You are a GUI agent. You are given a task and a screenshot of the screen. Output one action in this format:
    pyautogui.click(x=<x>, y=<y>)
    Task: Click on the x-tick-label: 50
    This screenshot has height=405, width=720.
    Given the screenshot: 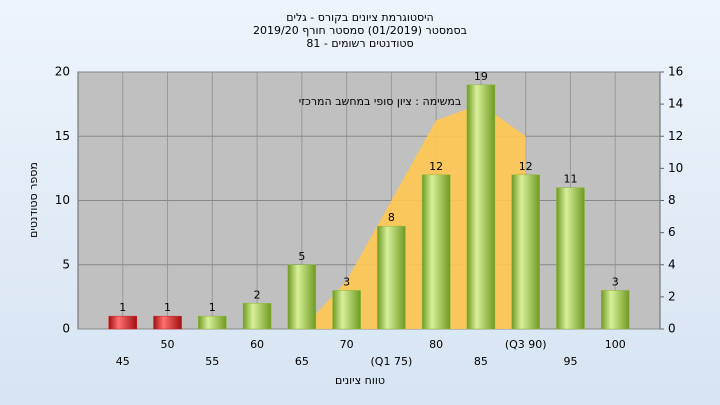 What is the action you would take?
    pyautogui.click(x=168, y=344)
    